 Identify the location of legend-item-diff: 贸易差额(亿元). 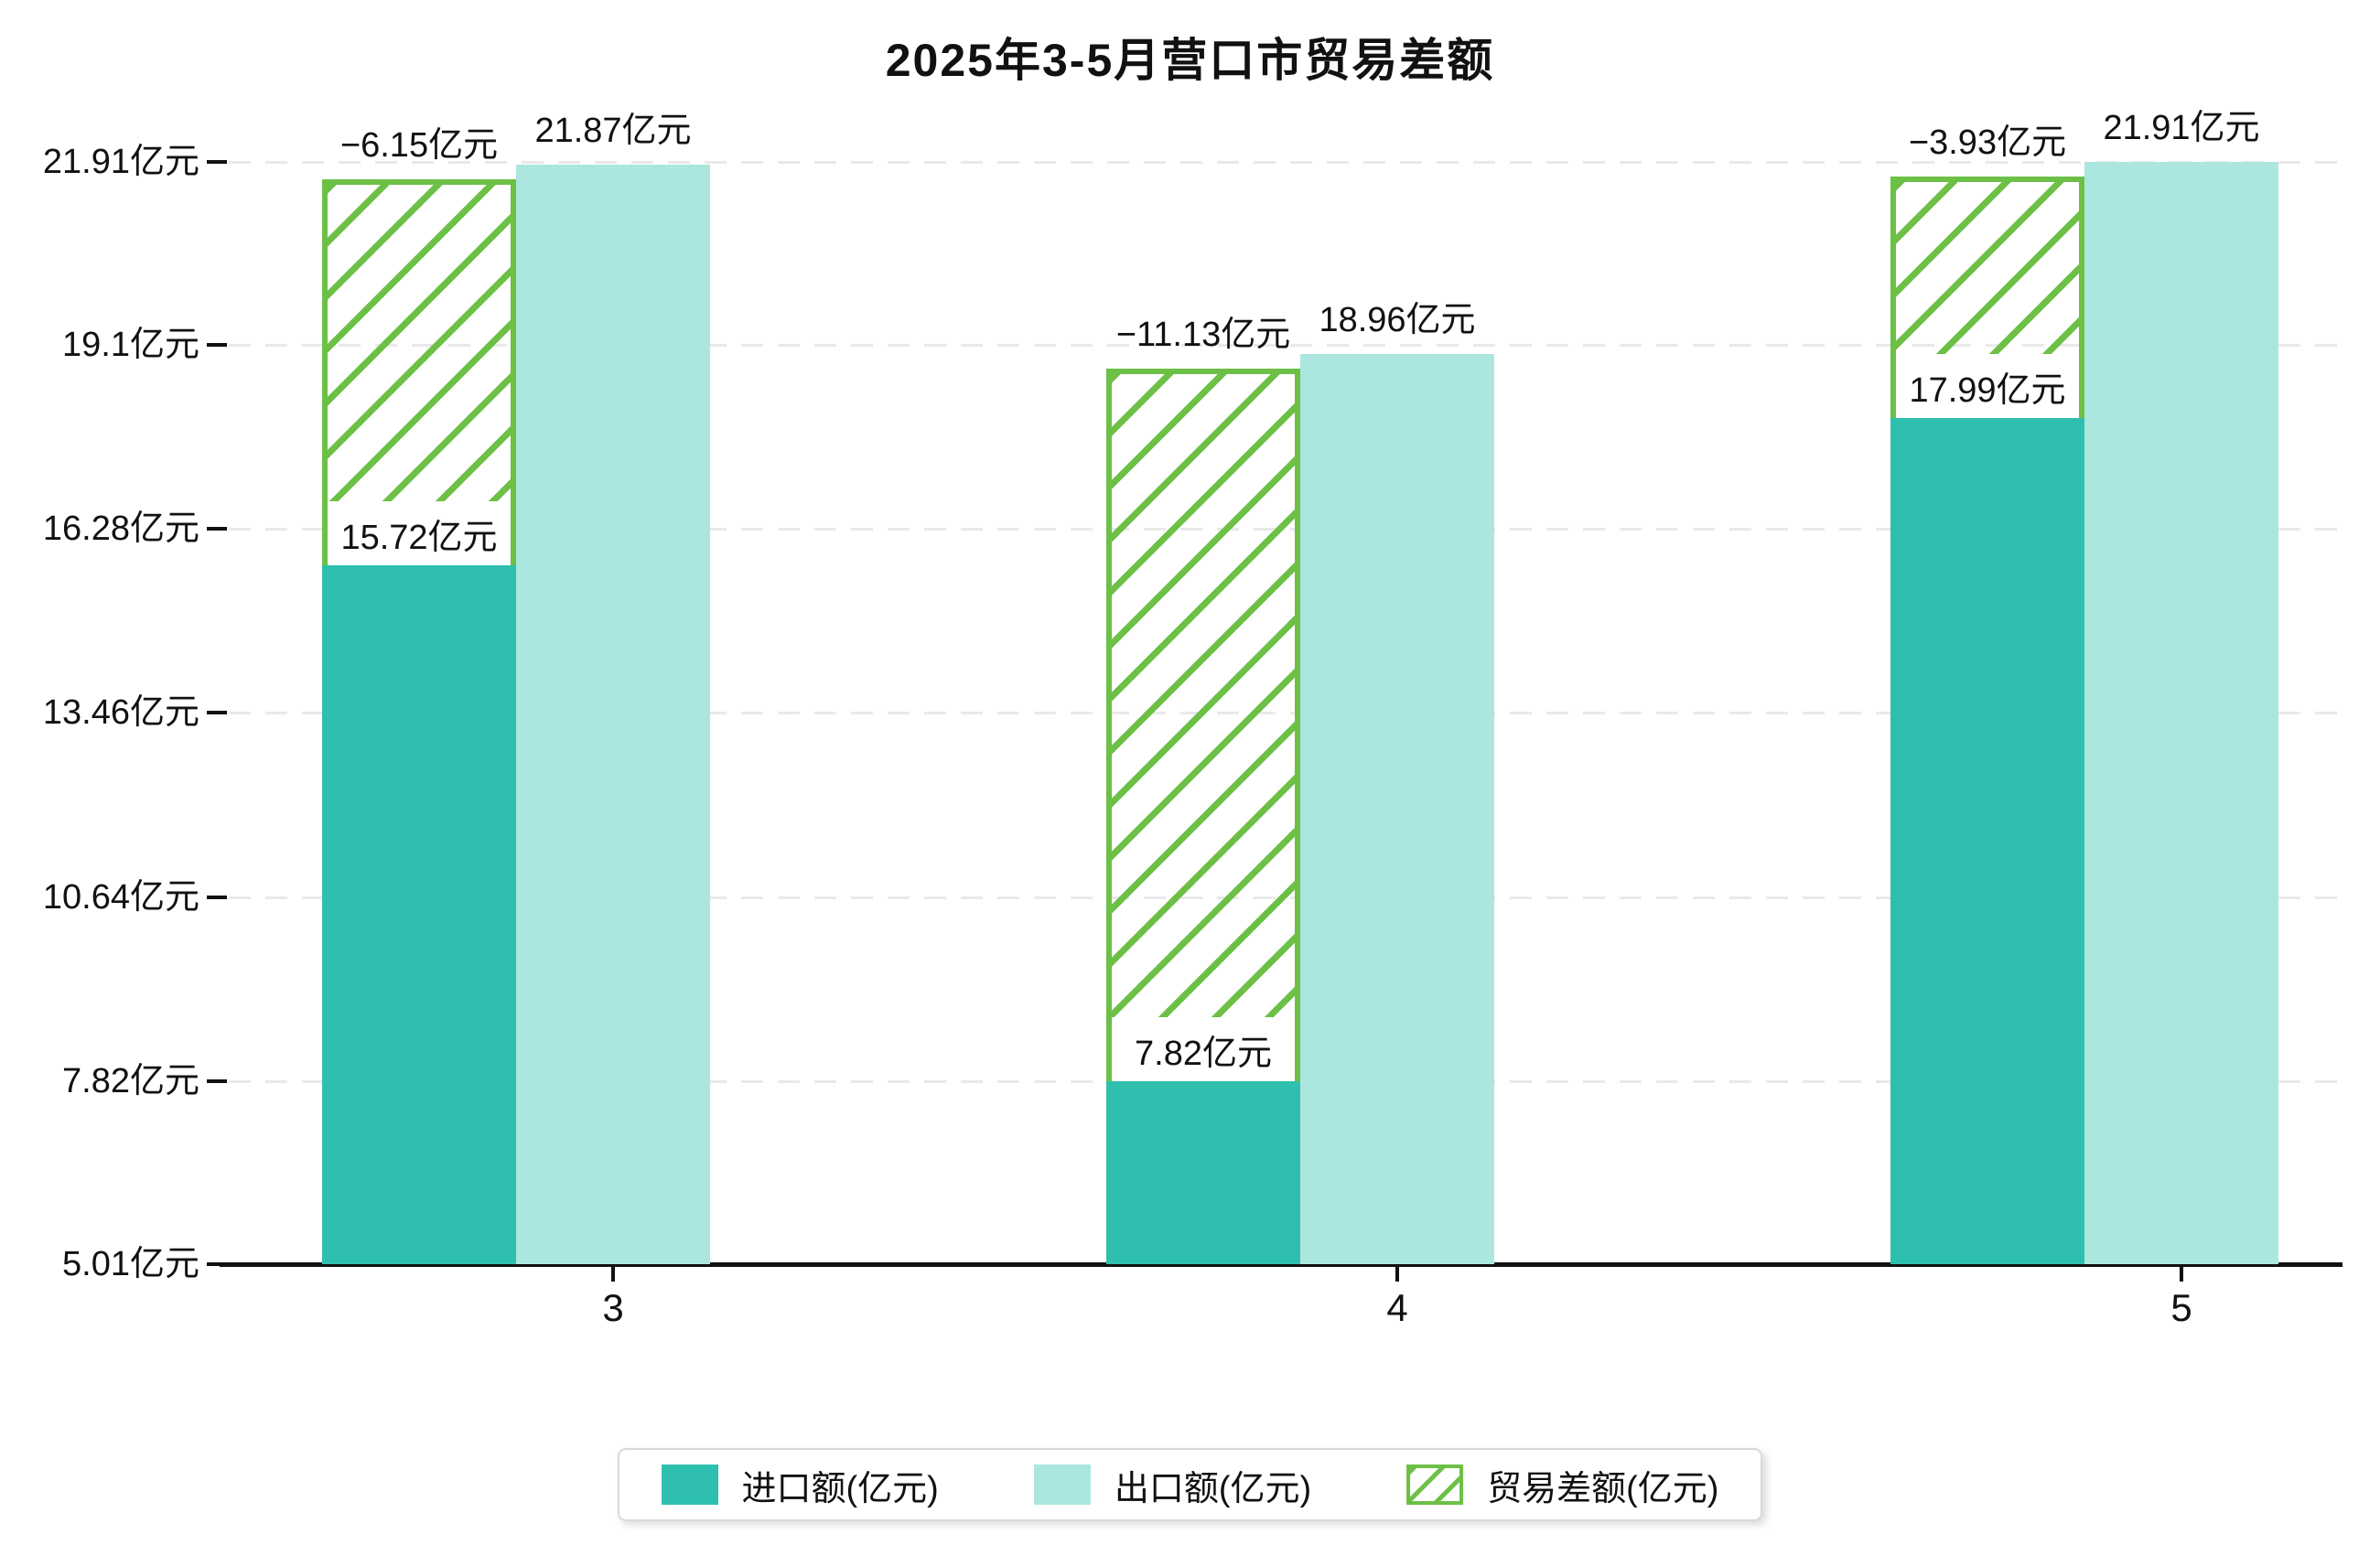
(1562, 1485).